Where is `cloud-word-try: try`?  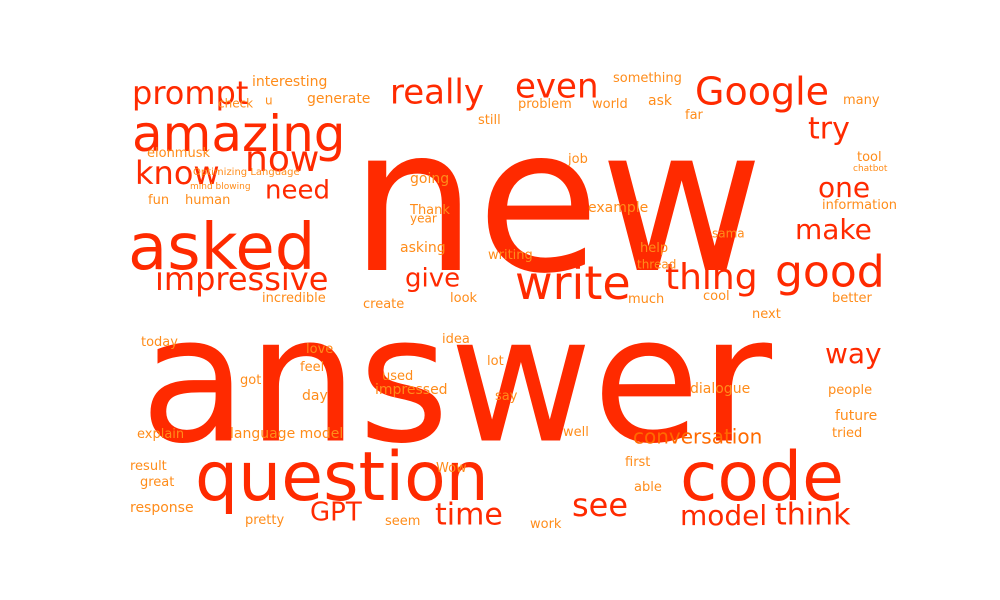 cloud-word-try: try is located at coordinates (829, 129).